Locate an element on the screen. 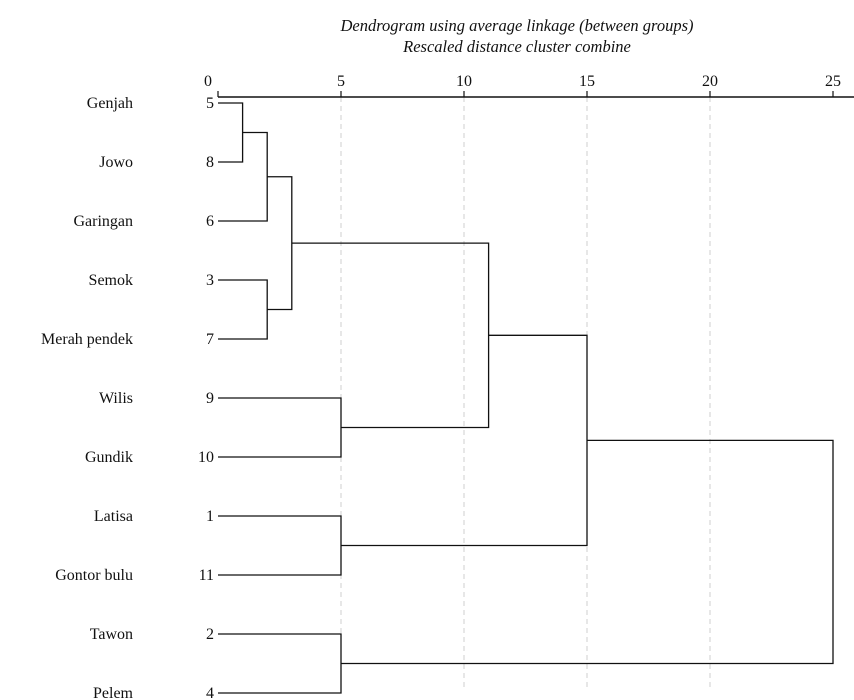  merge-link-e is located at coordinates (280, 427).